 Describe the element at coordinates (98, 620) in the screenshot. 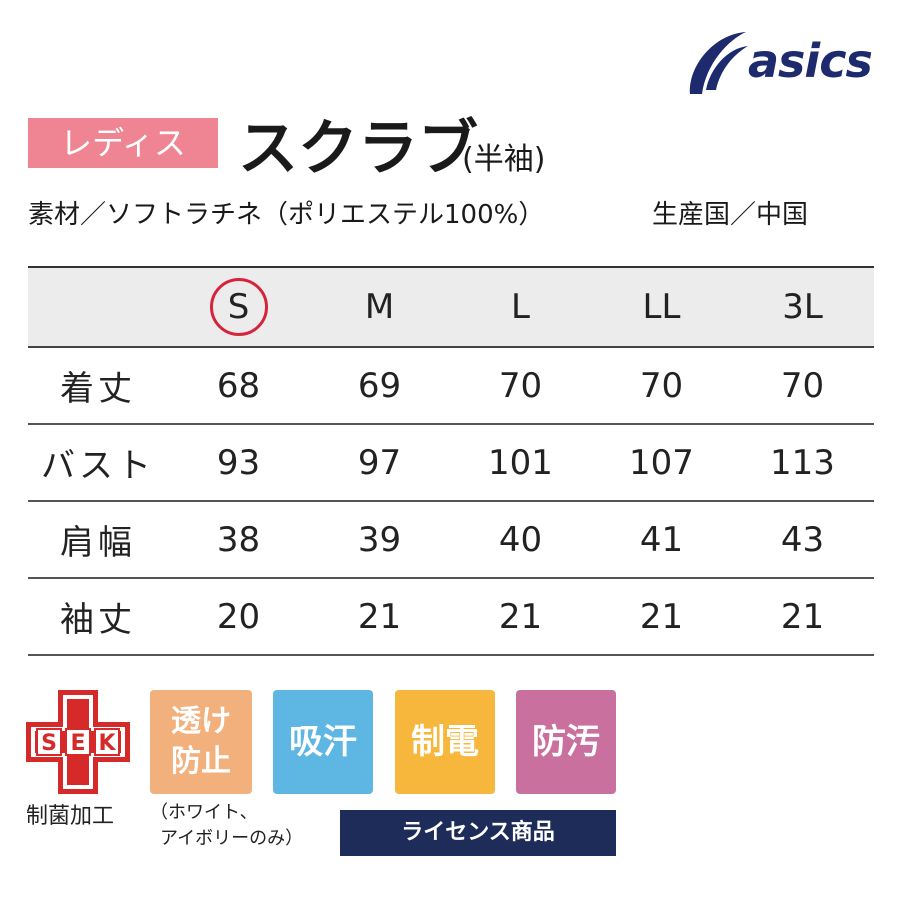

I see `row-label: 袖丈` at that location.